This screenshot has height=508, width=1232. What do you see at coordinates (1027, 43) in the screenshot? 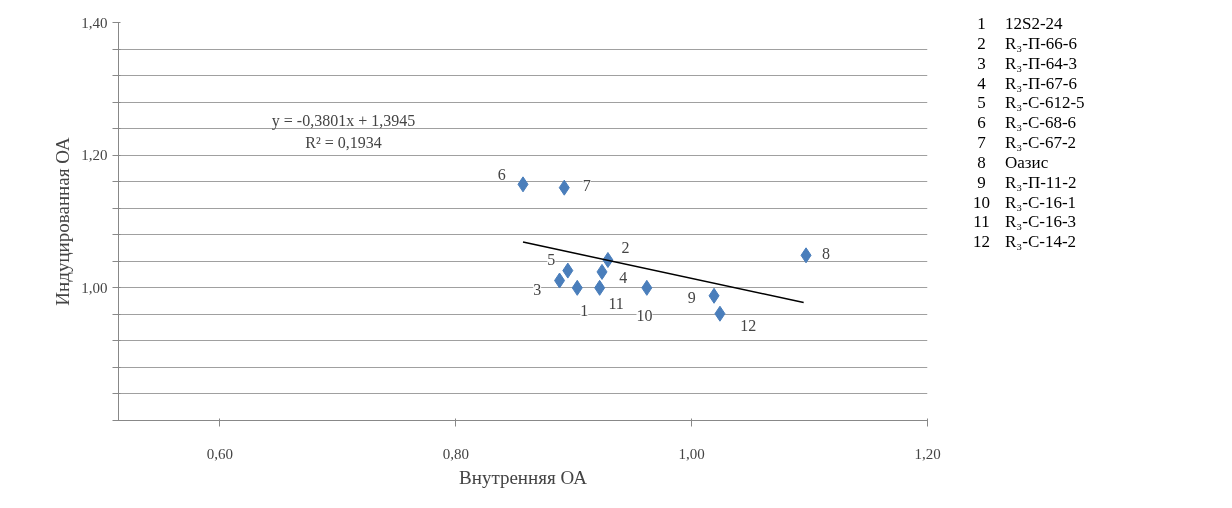
I see `text: 2 R₃-П-66-6` at bounding box center [1027, 43].